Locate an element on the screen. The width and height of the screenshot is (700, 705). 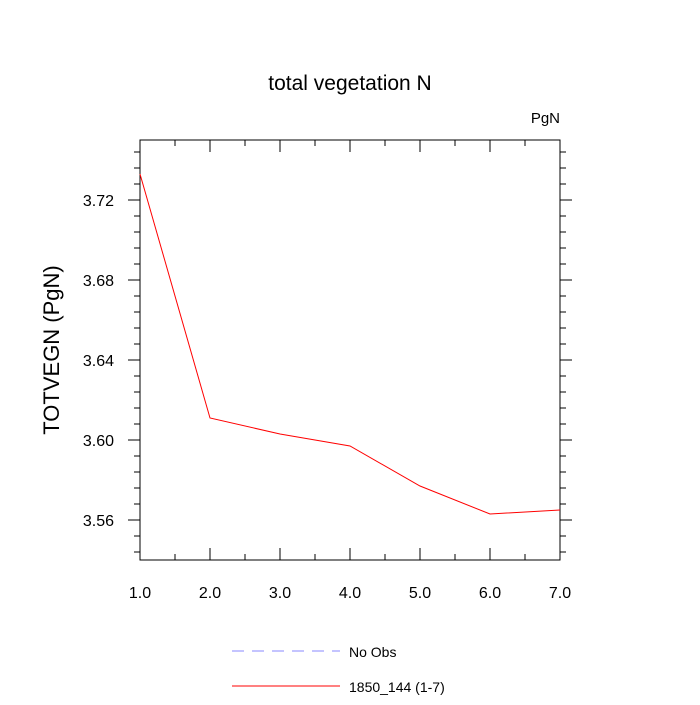
legend-label: No Obs is located at coordinates (372, 652).